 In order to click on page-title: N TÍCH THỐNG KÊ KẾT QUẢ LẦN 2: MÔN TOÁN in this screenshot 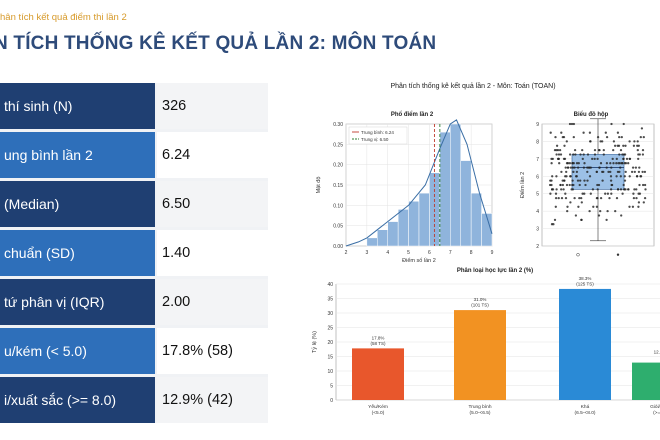, I will do `click(218, 43)`.